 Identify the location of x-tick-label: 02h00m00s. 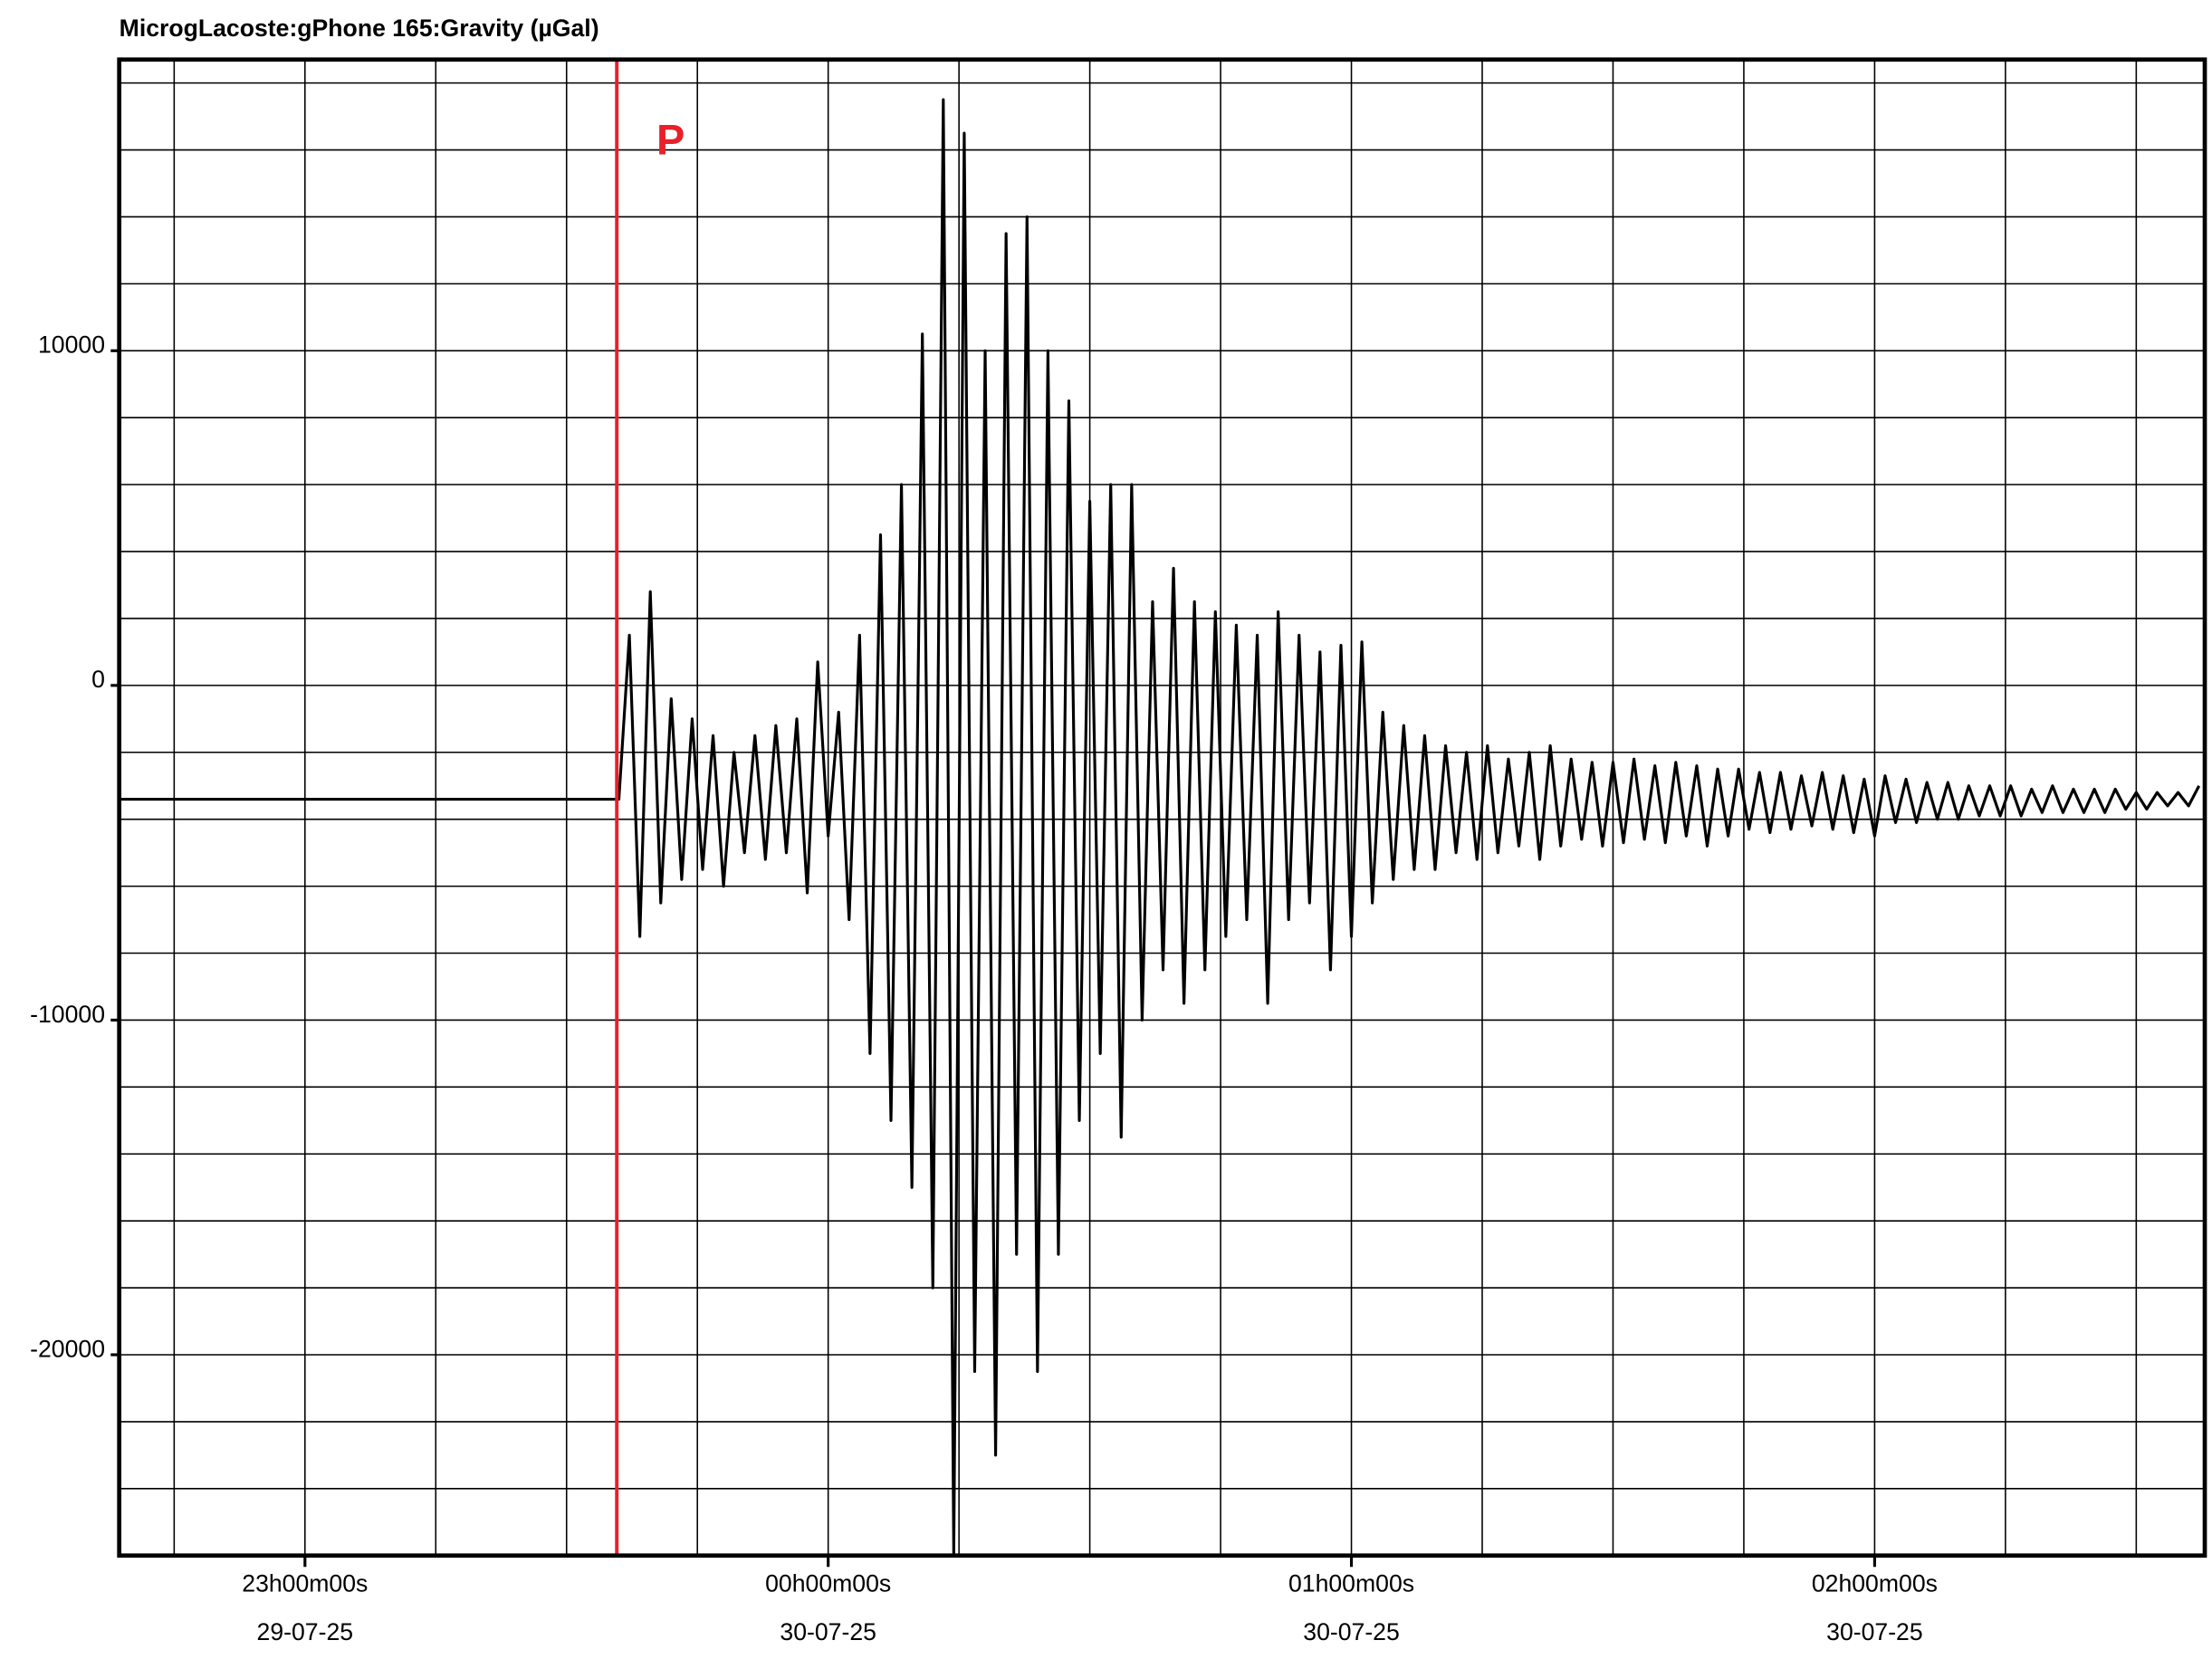
(1875, 1583).